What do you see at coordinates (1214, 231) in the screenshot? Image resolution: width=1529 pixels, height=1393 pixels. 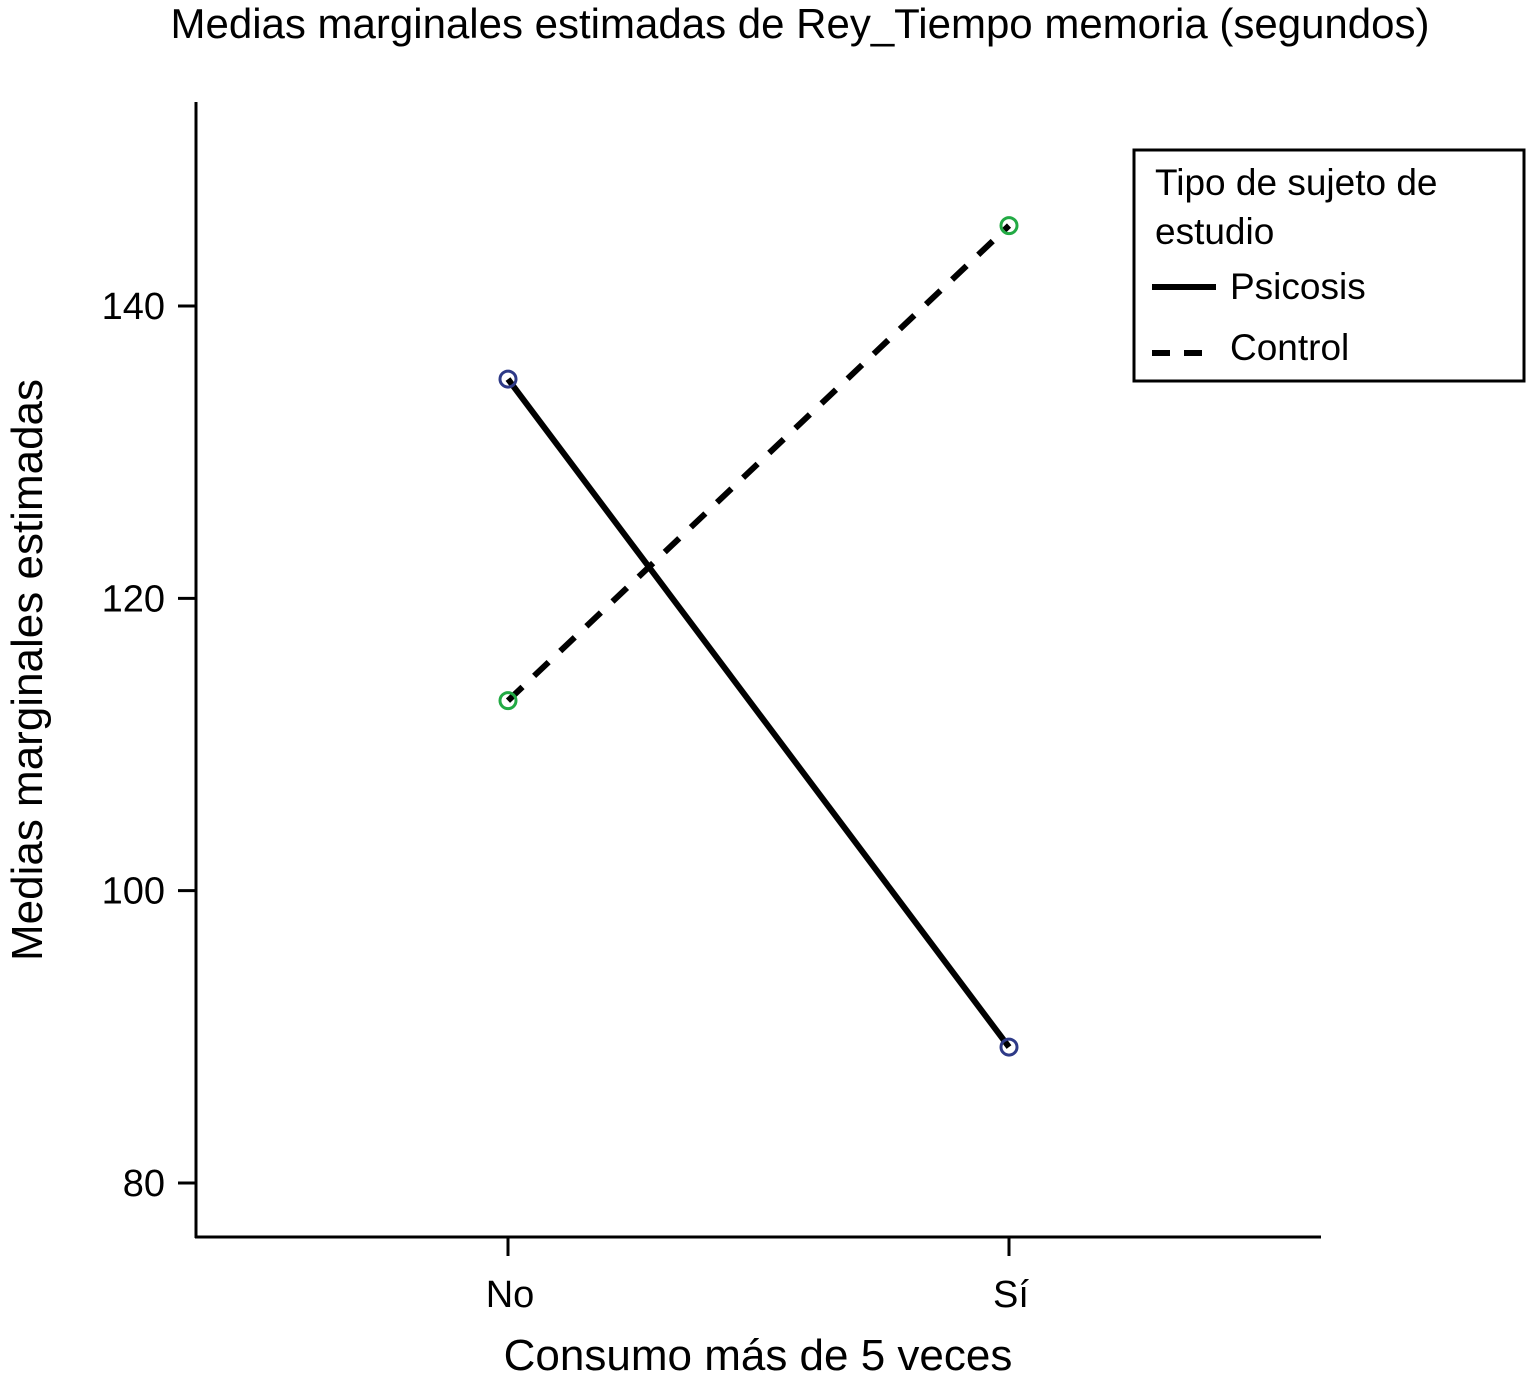 I see `legend-title-line-2: estudio` at bounding box center [1214, 231].